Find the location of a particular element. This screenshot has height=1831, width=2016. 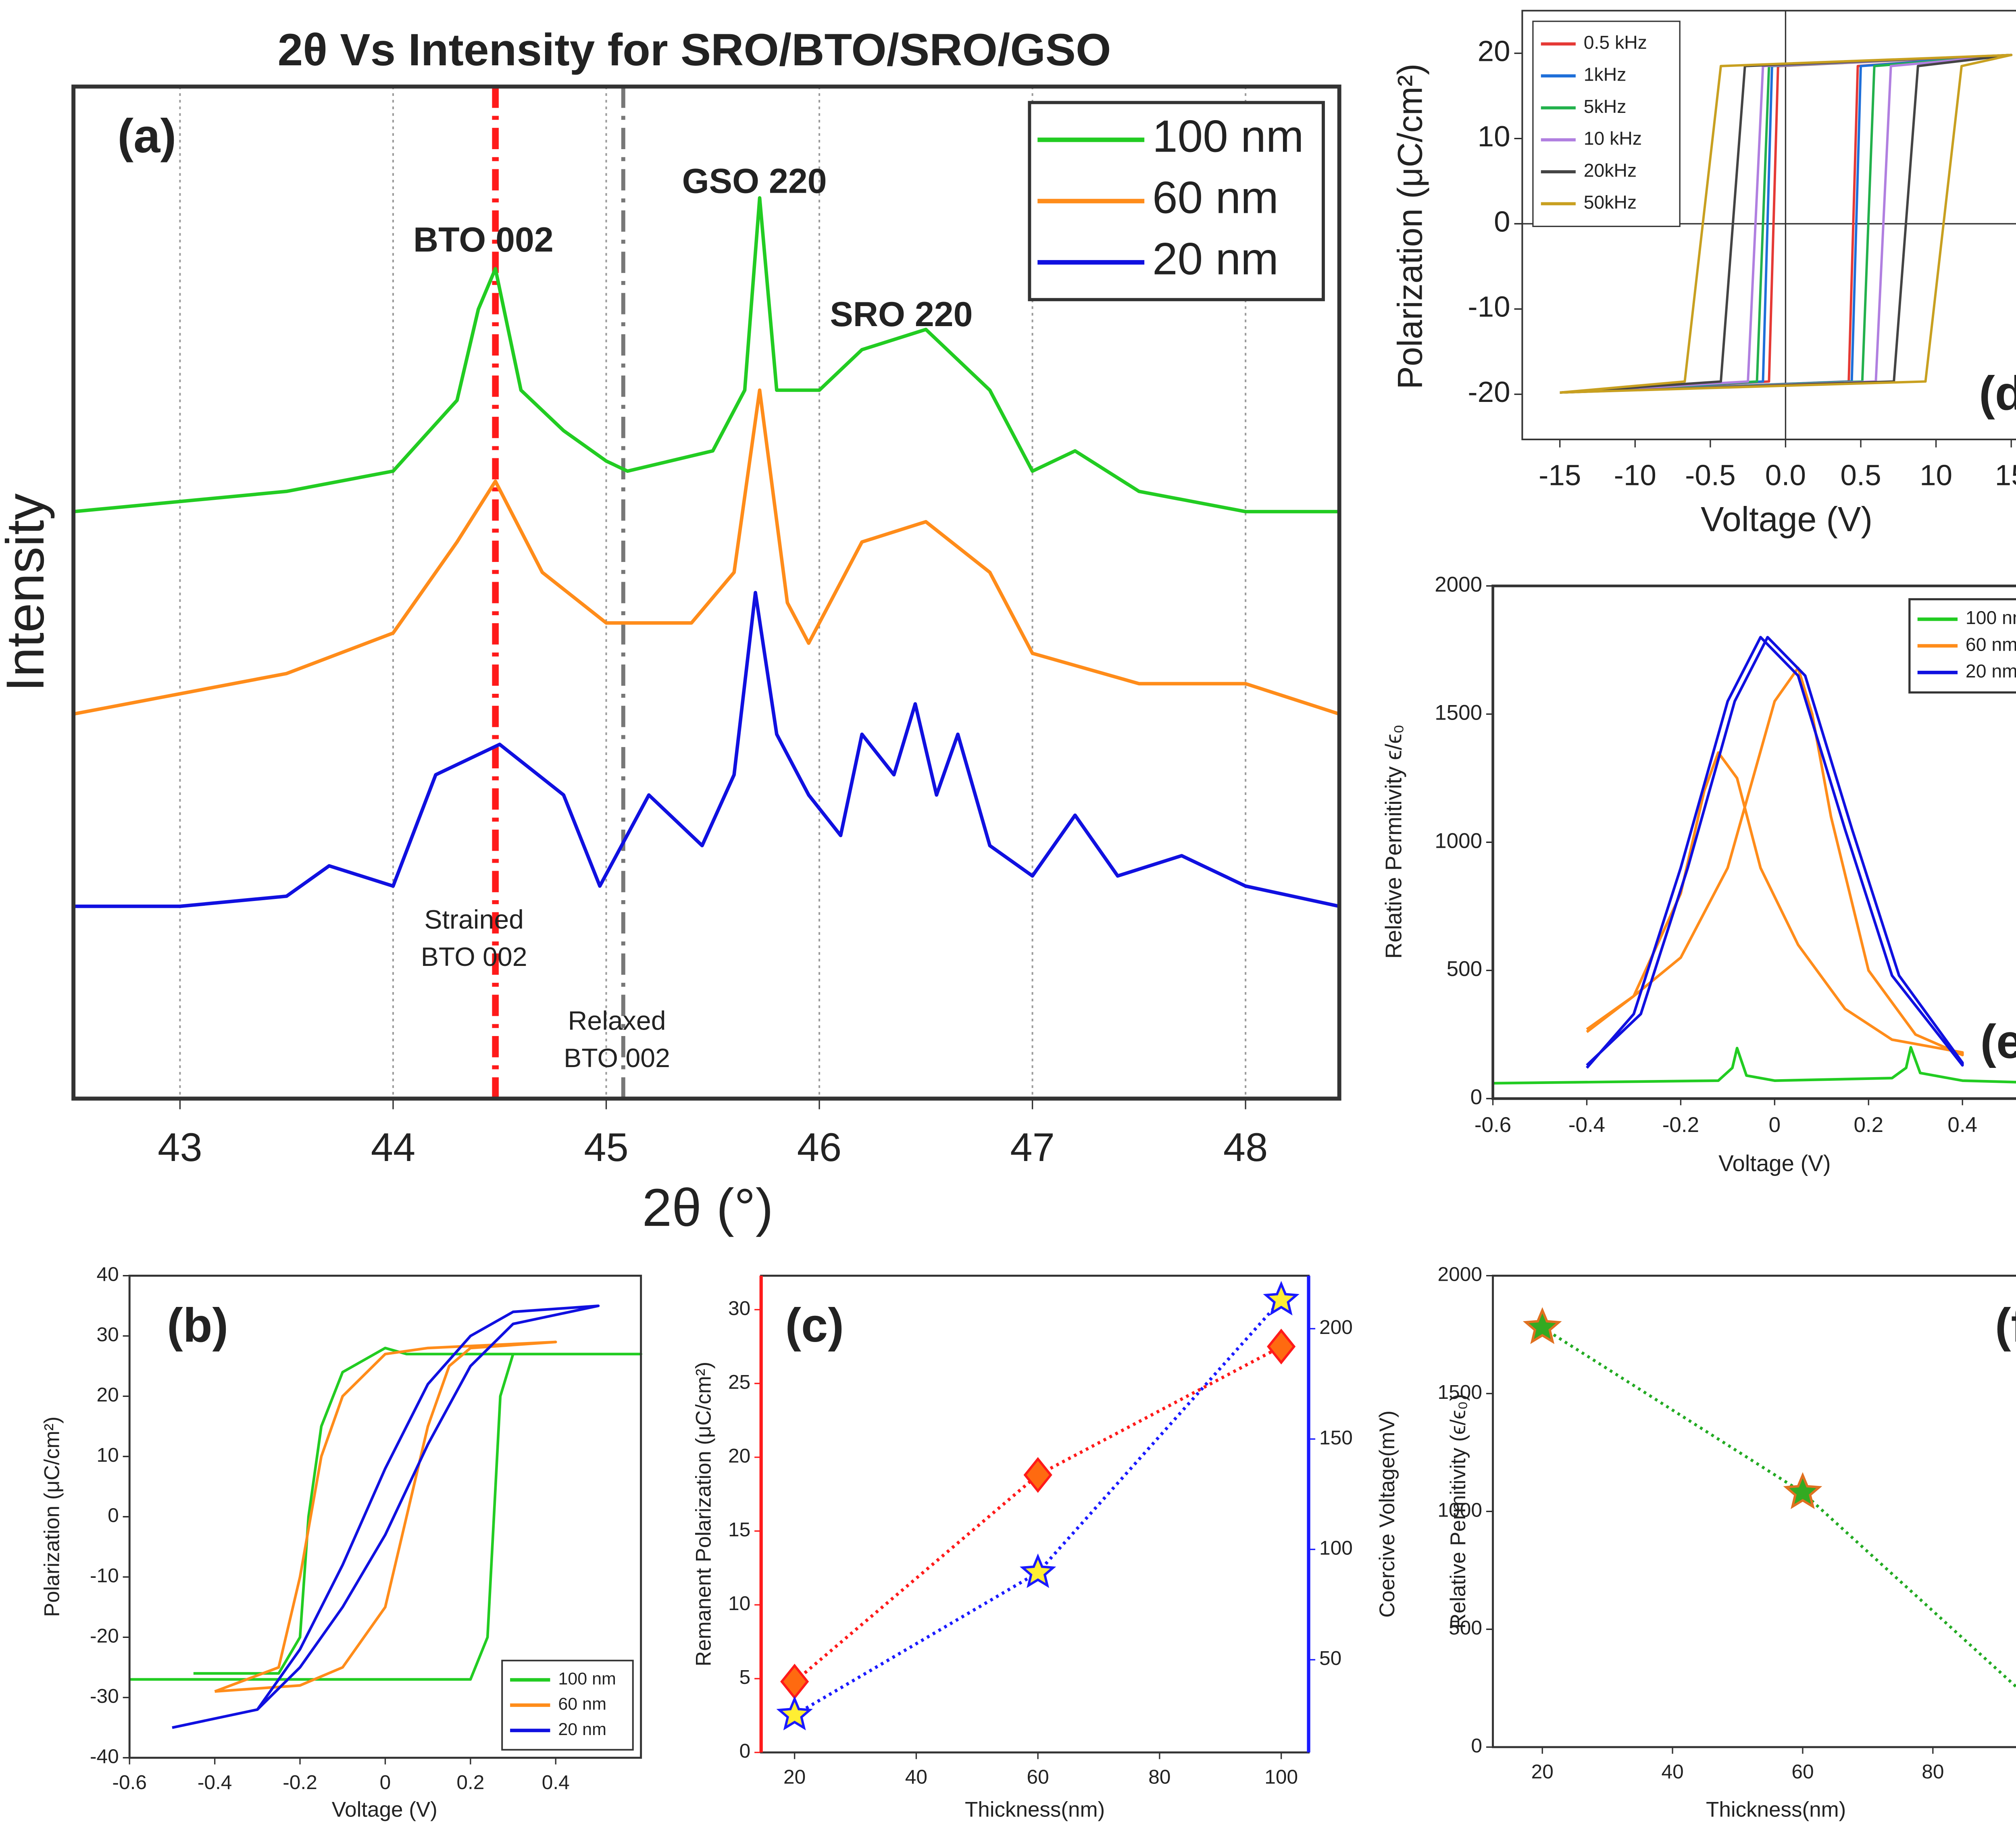

y2-axis-label: Coercive Voltage(mV) is located at coordinates (1387, 1515).